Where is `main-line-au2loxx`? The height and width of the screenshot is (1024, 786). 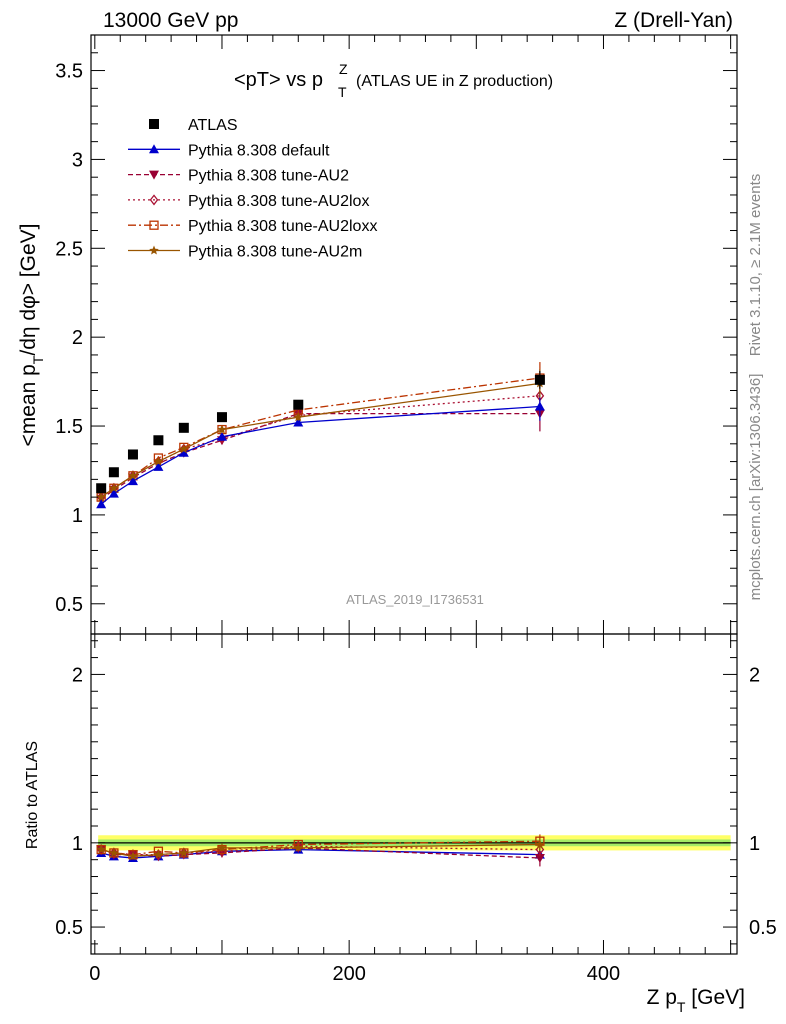 main-line-au2loxx is located at coordinates (320, 437).